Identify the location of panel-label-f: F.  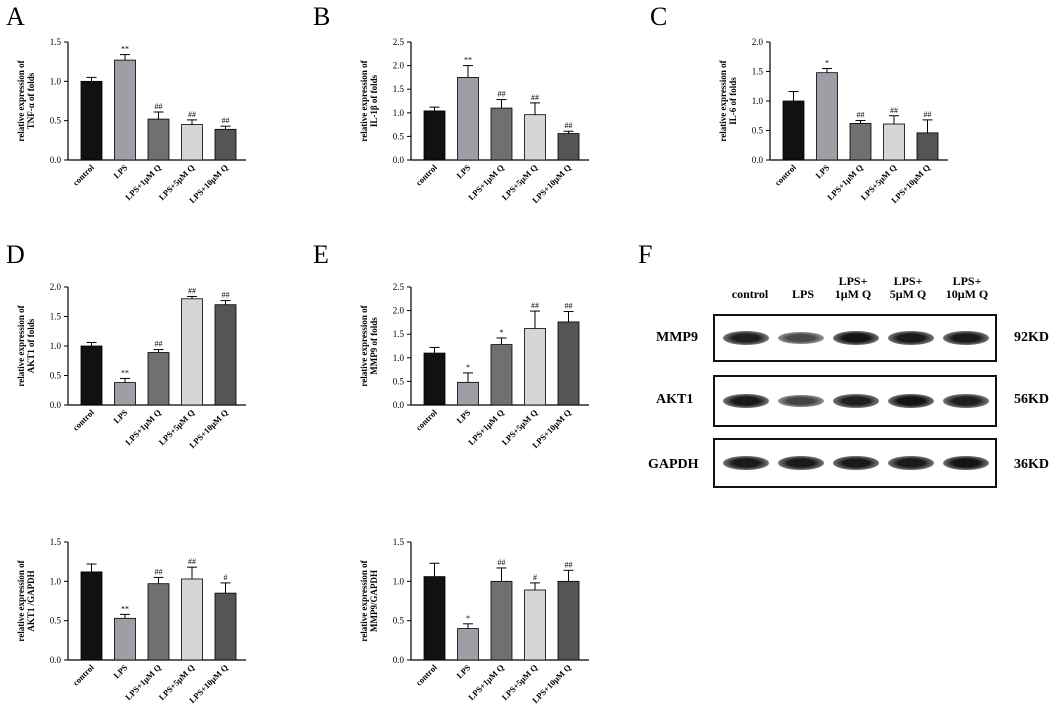
(645, 254).